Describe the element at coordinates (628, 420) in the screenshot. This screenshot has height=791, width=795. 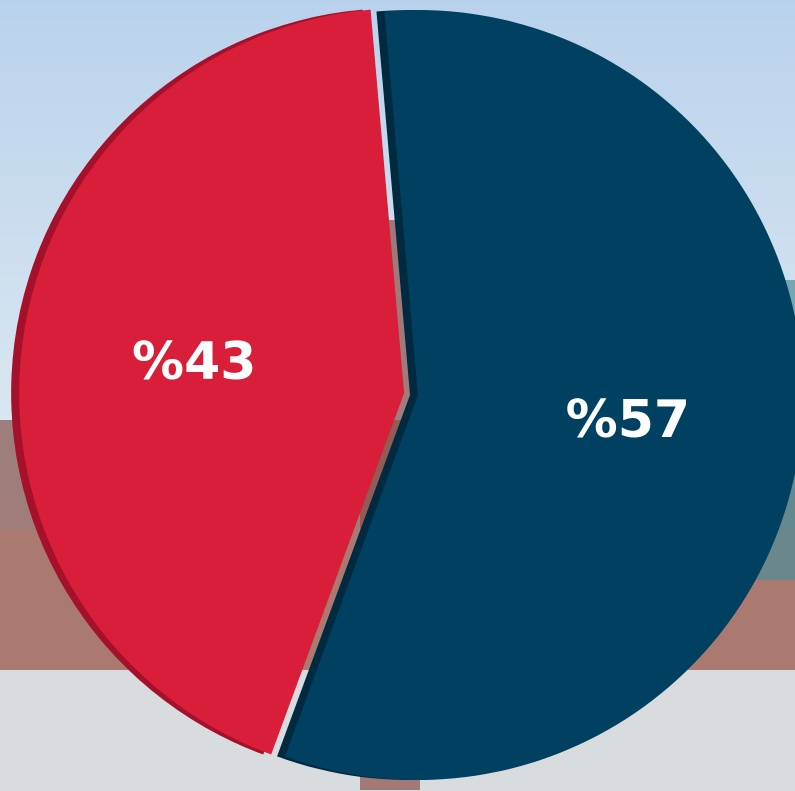
I see `value-label: %57` at that location.